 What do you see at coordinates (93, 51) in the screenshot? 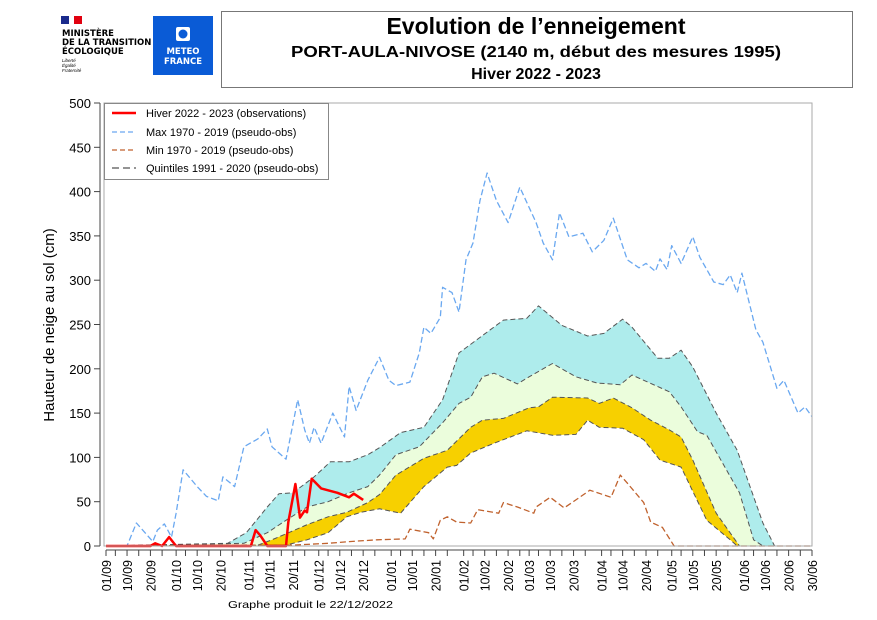
I see `ministry-line-3: ÉCOLOGIQUE` at bounding box center [93, 51].